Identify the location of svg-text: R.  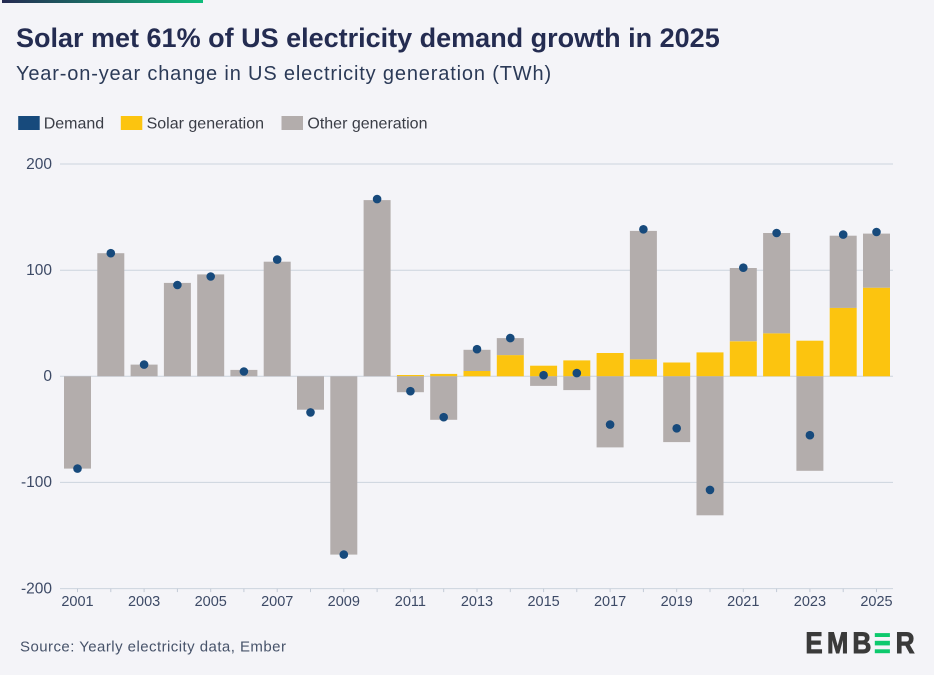
(905, 643).